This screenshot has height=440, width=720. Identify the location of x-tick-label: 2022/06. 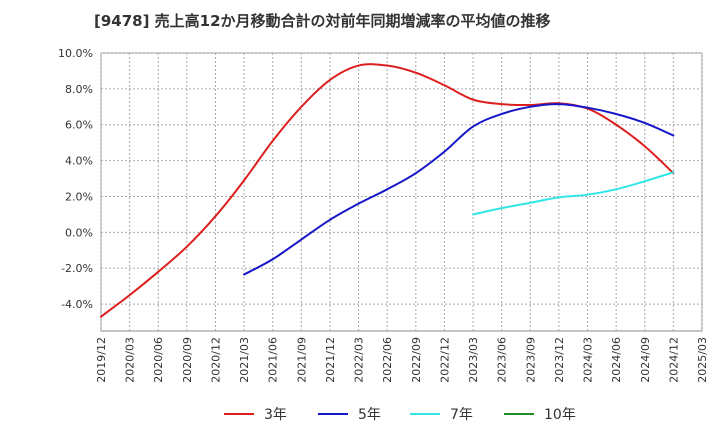
(387, 360).